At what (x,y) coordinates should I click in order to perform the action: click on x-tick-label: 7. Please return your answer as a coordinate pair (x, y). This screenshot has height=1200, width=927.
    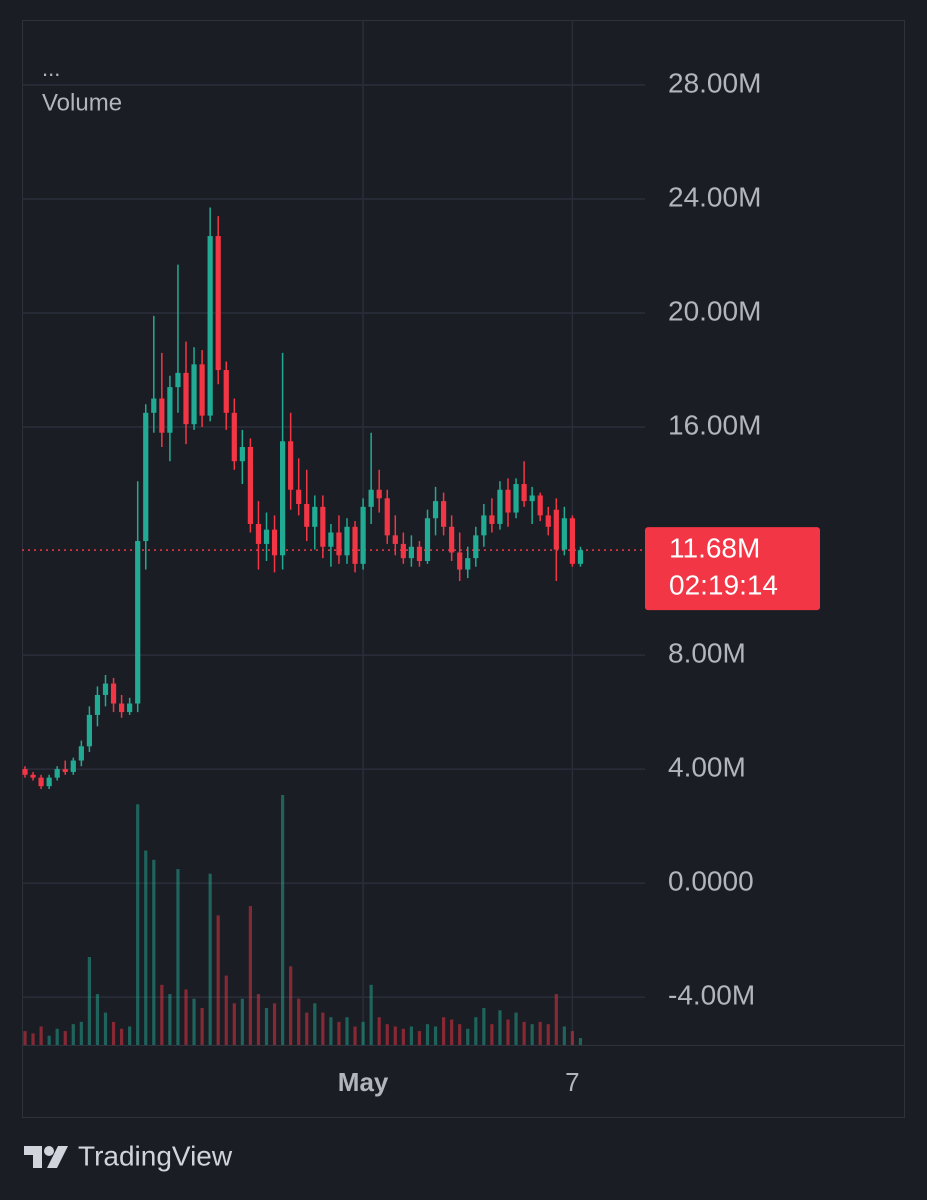
    Looking at the image, I should click on (572, 1082).